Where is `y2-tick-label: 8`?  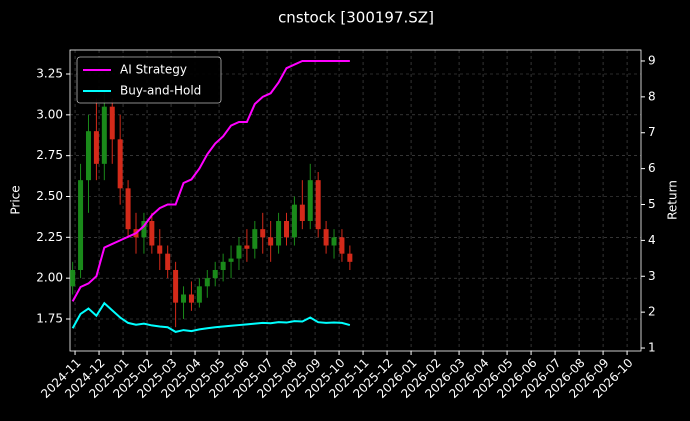 y2-tick-label: 8 is located at coordinates (652, 96).